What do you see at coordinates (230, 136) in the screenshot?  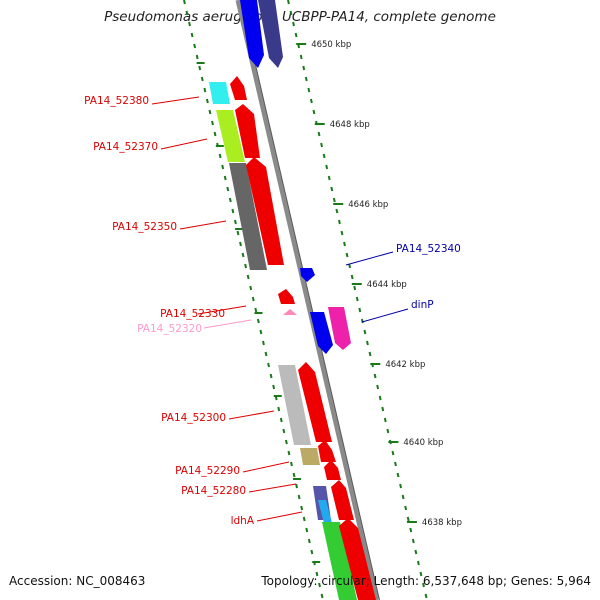 I see `cog-block-lime` at bounding box center [230, 136].